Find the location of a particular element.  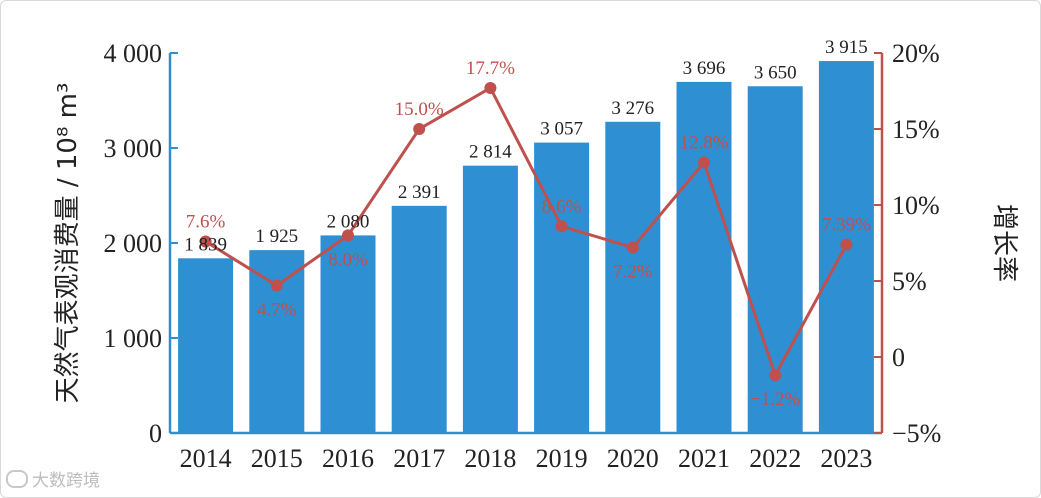

growth-rate-label: 12.8% is located at coordinates (703, 142).